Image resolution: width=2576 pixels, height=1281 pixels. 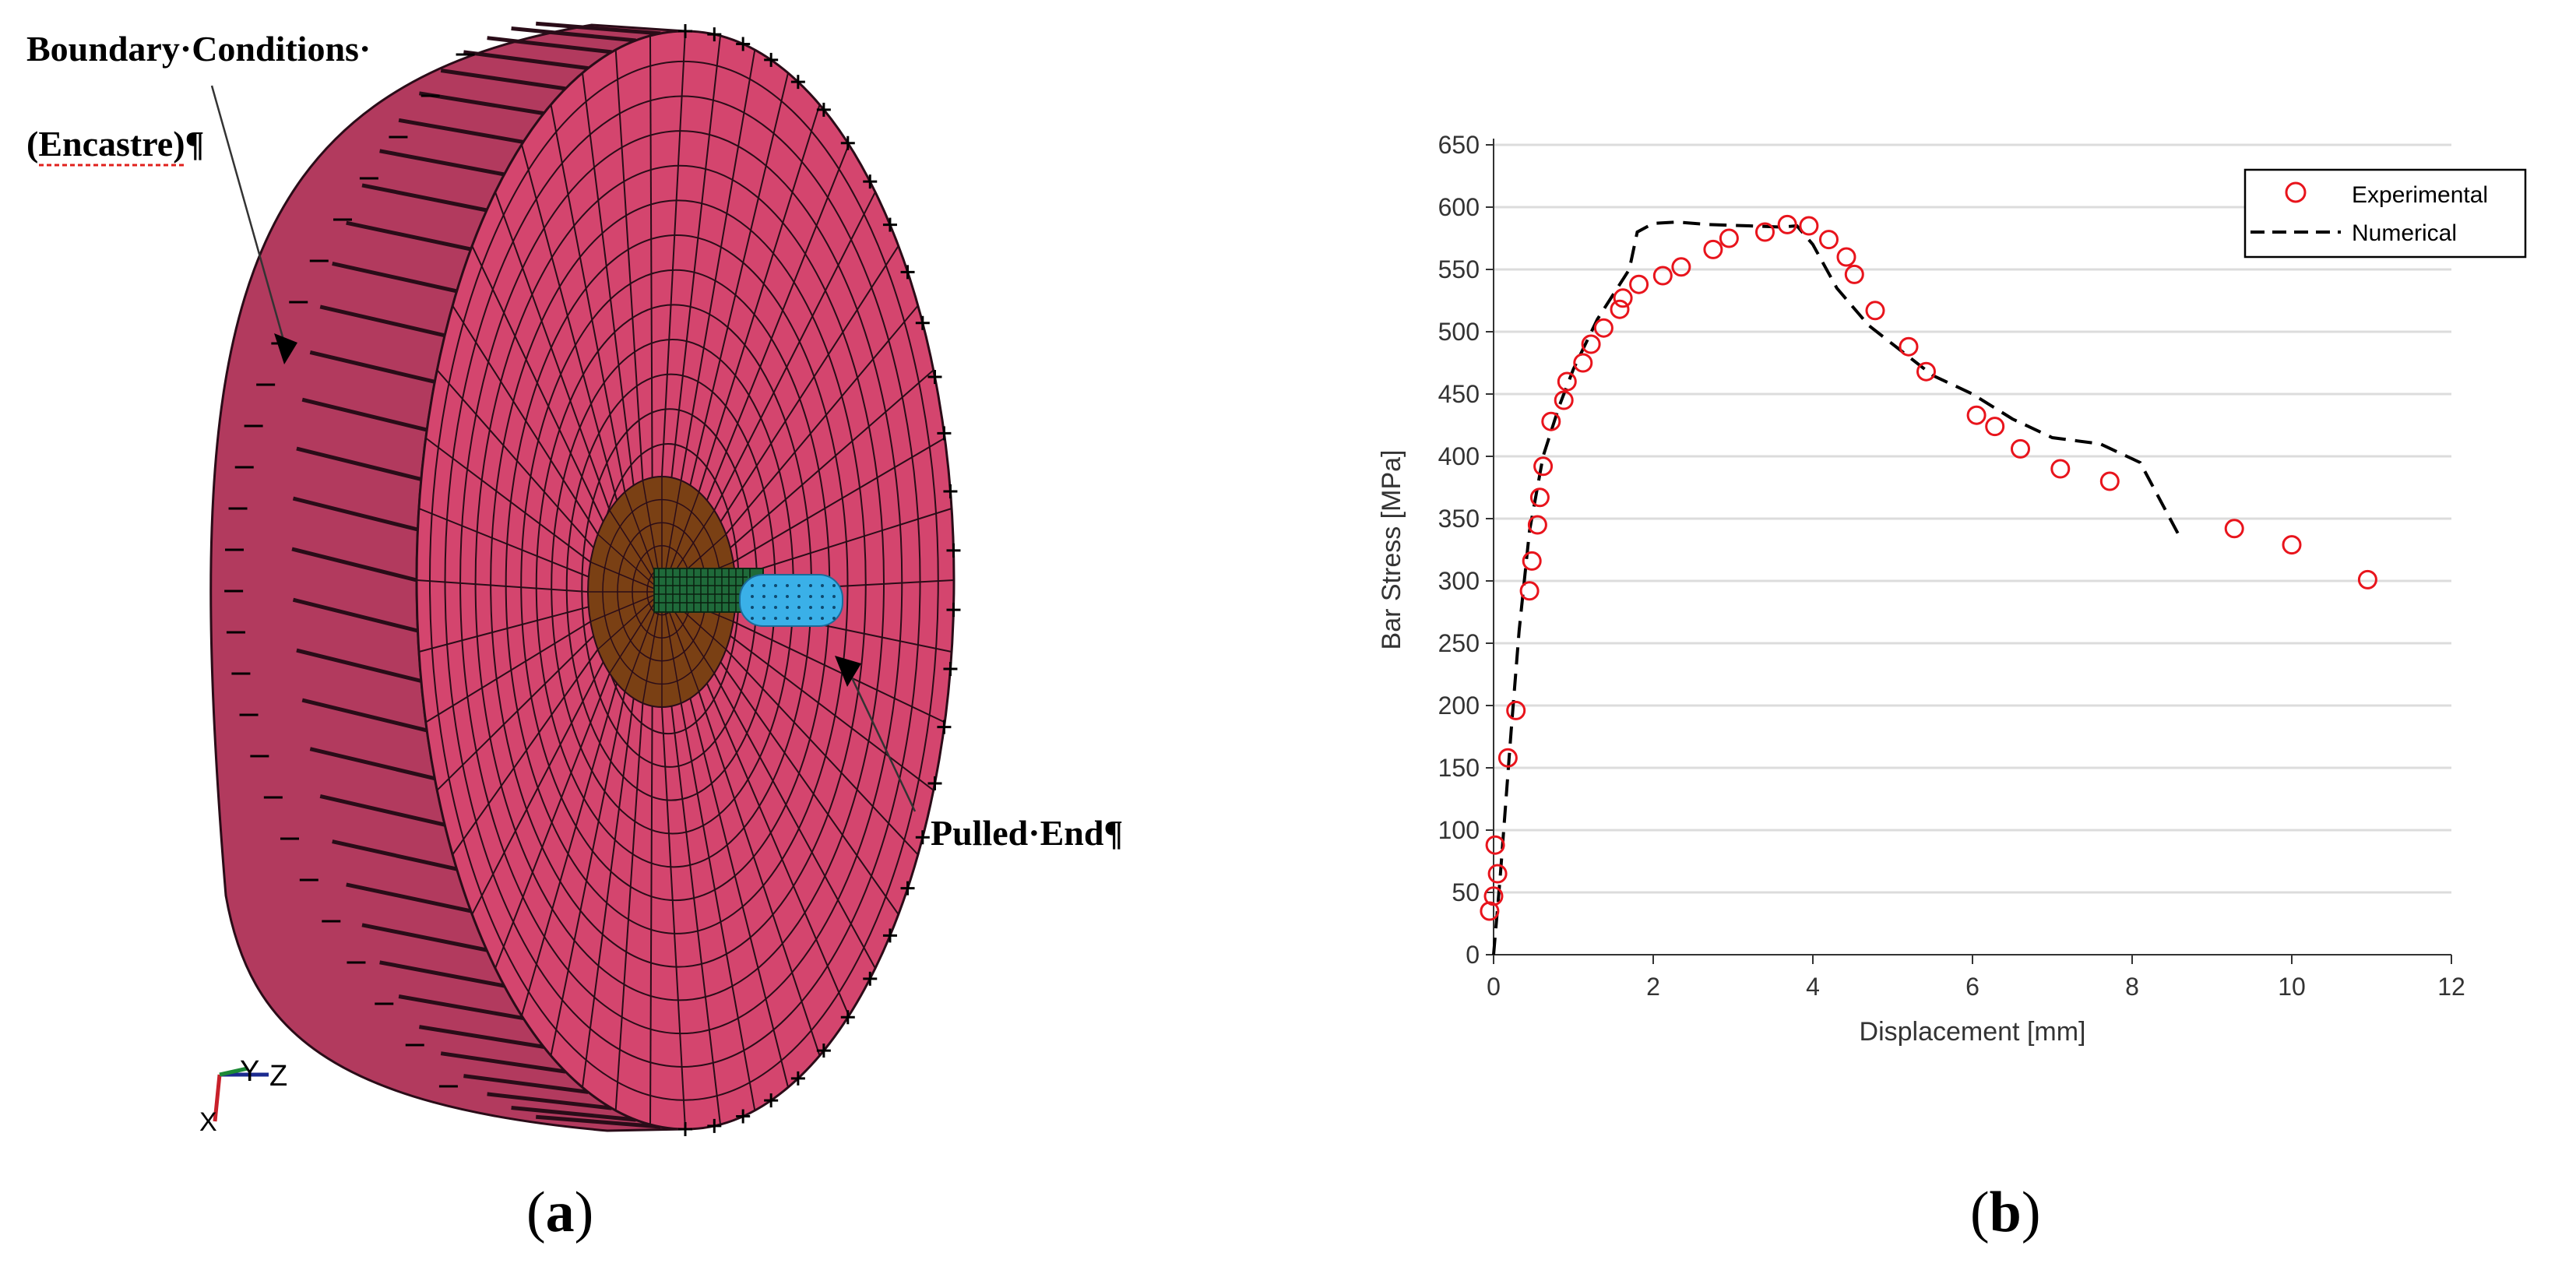 What do you see at coordinates (2292, 987) in the screenshot?
I see `x-tick-label: 10` at bounding box center [2292, 987].